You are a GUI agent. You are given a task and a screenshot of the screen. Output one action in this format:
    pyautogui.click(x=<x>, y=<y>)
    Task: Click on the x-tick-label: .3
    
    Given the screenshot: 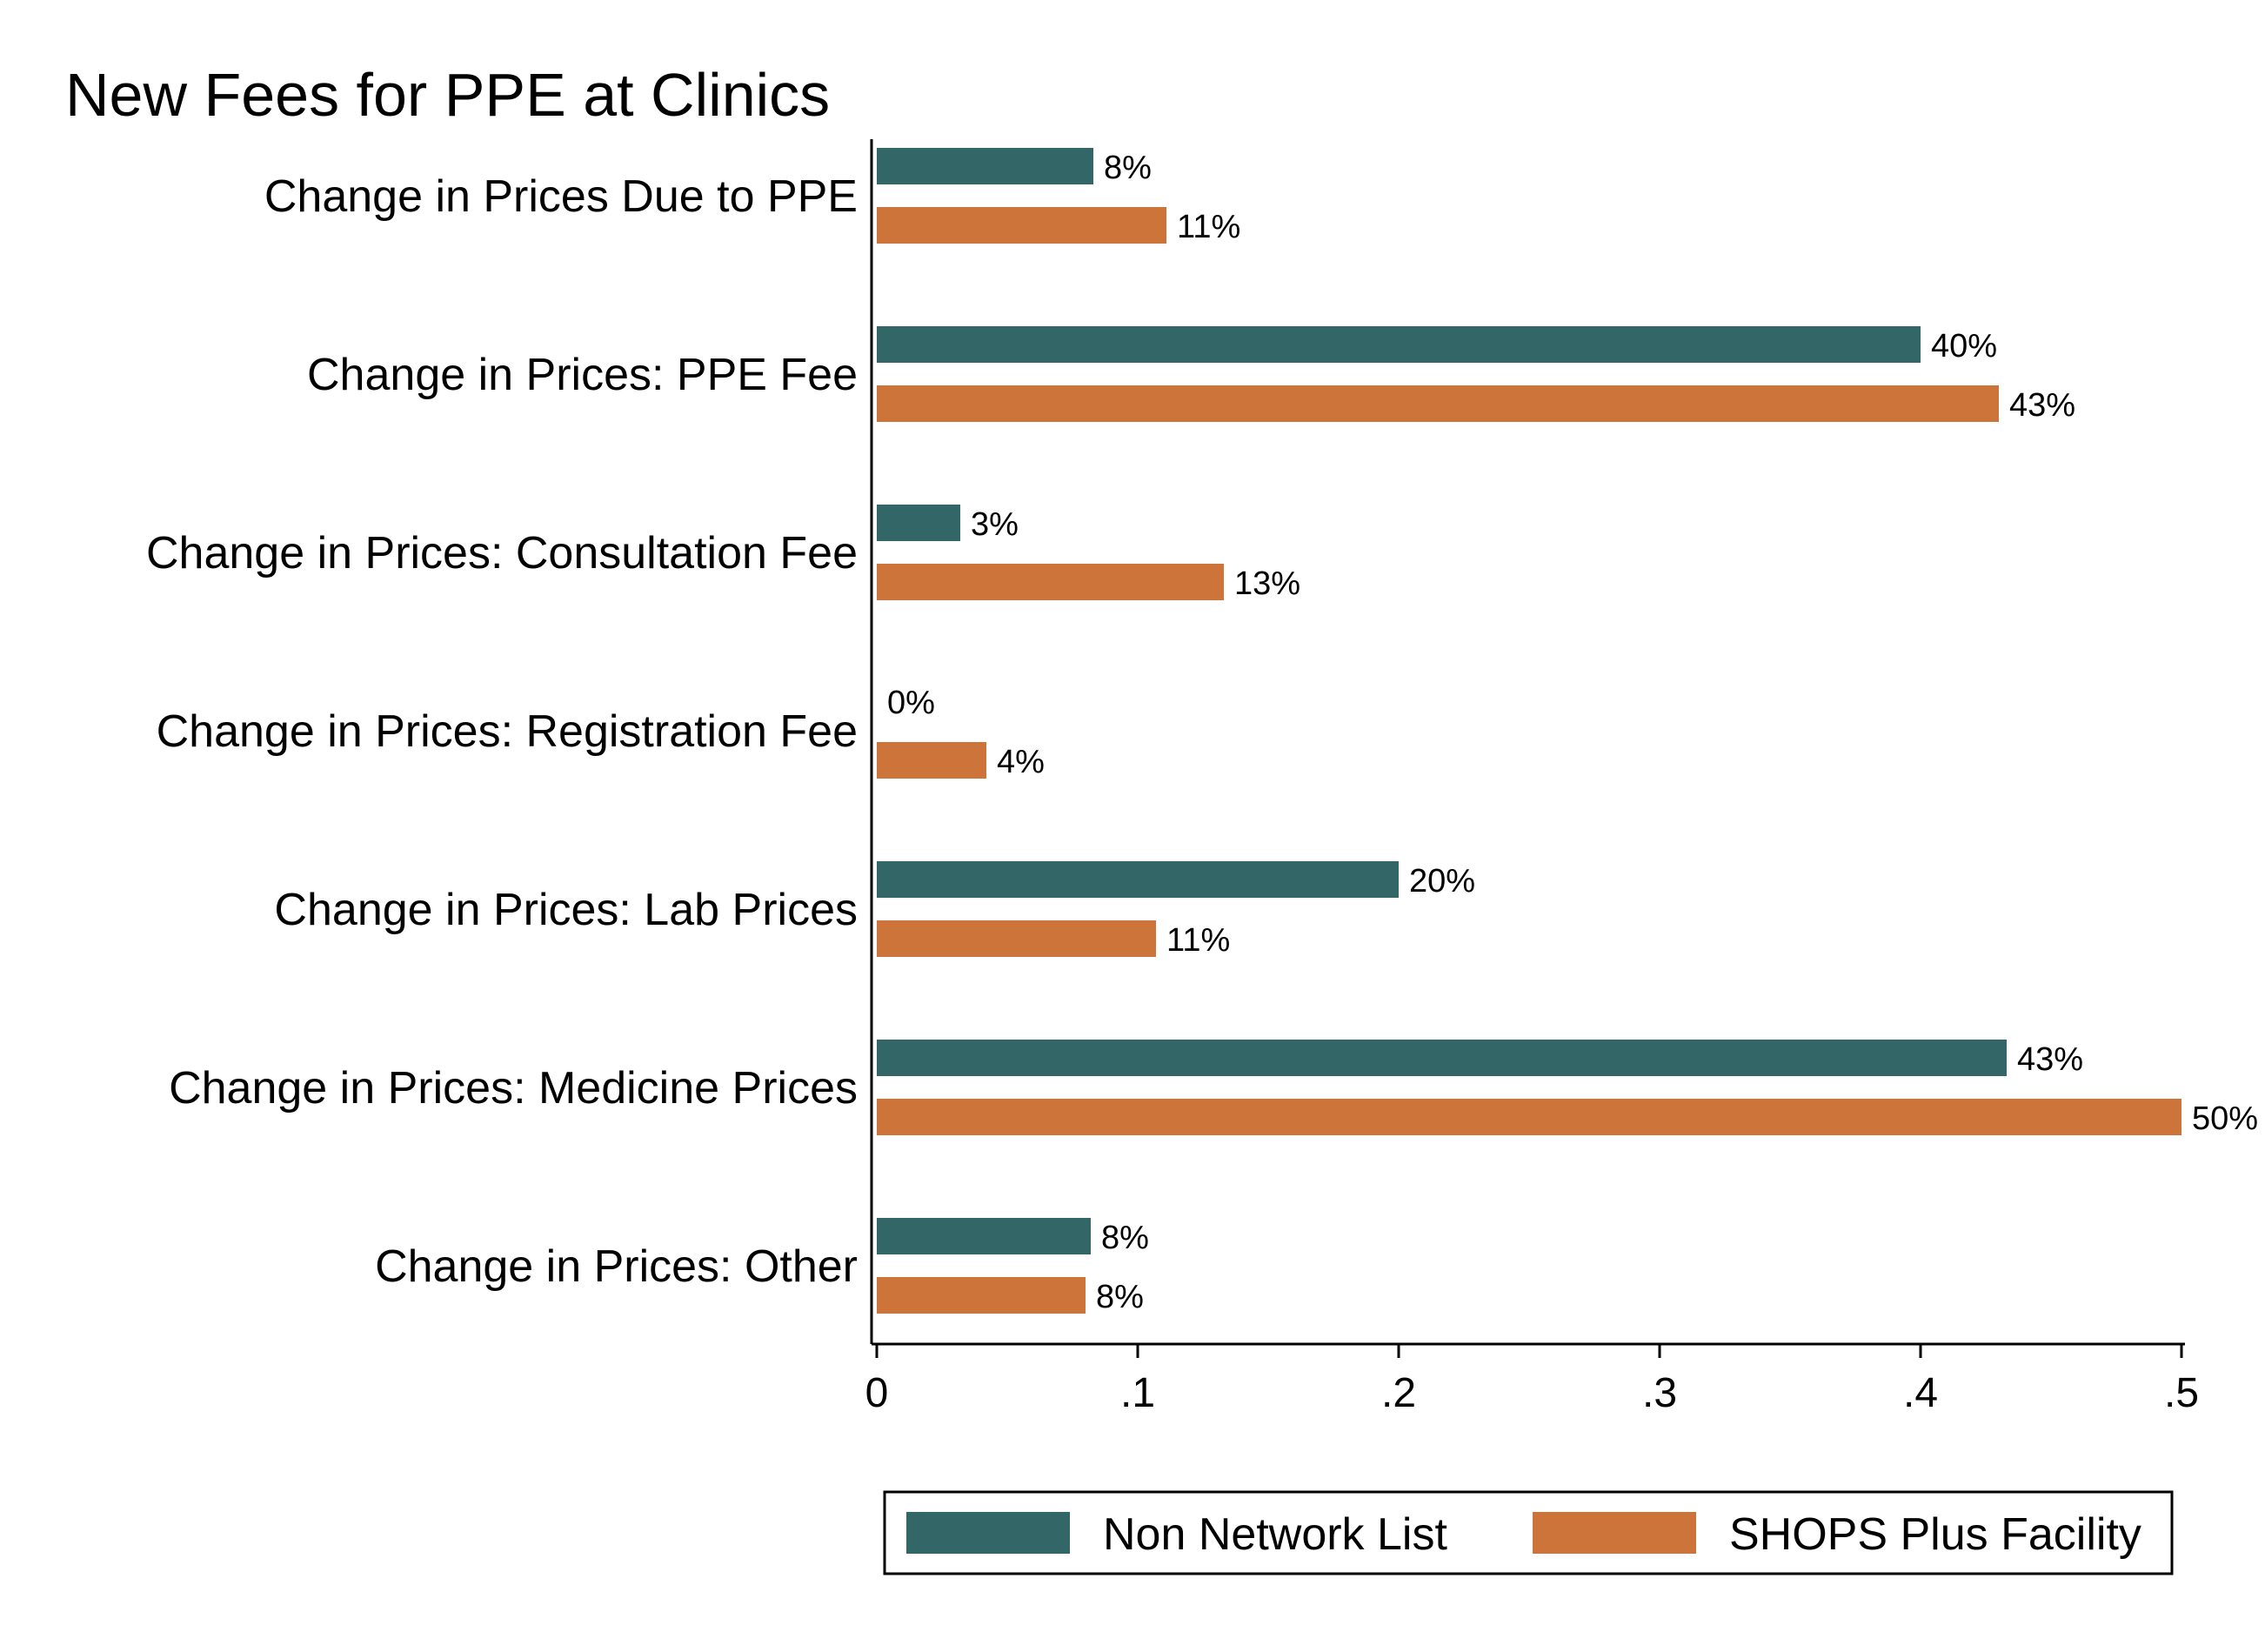 What is the action you would take?
    pyautogui.click(x=1660, y=1393)
    